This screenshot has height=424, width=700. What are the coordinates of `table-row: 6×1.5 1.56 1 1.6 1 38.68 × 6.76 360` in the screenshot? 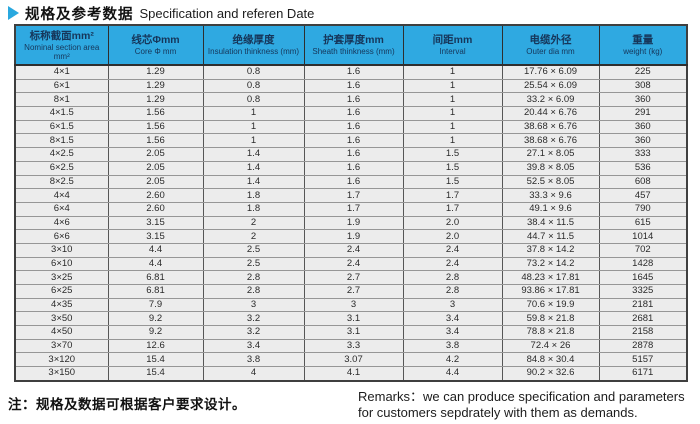 It's located at (351, 127).